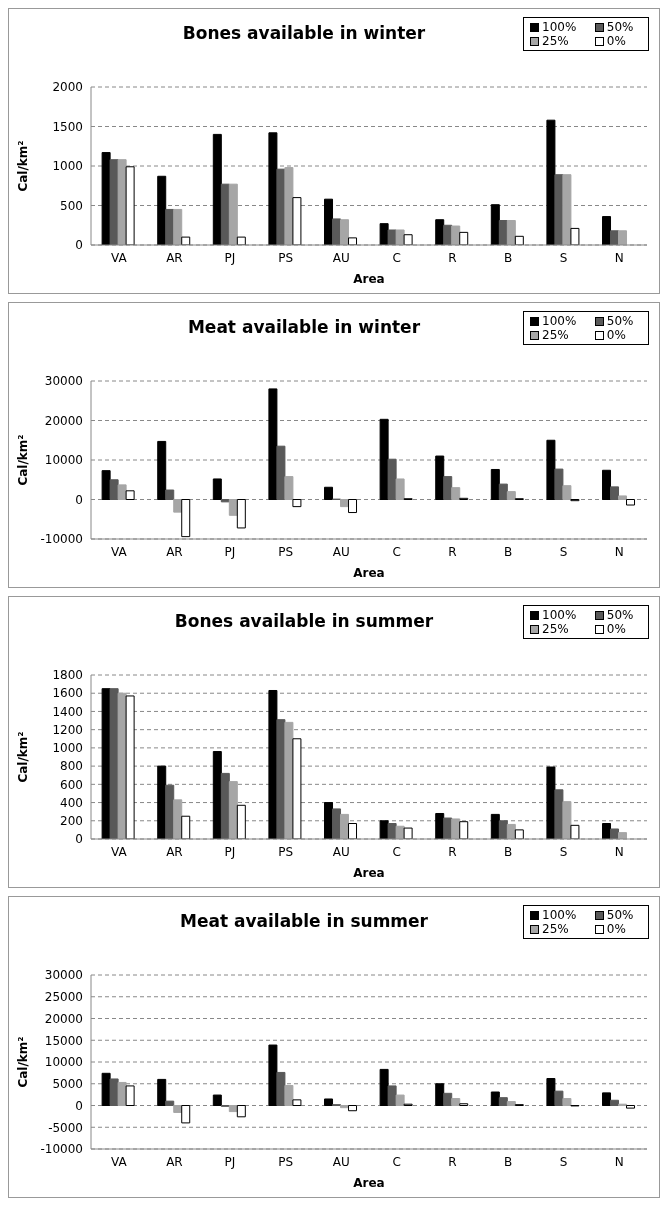  Describe the element at coordinates (616, 929) in the screenshot. I see `legend-label: 0%` at that location.